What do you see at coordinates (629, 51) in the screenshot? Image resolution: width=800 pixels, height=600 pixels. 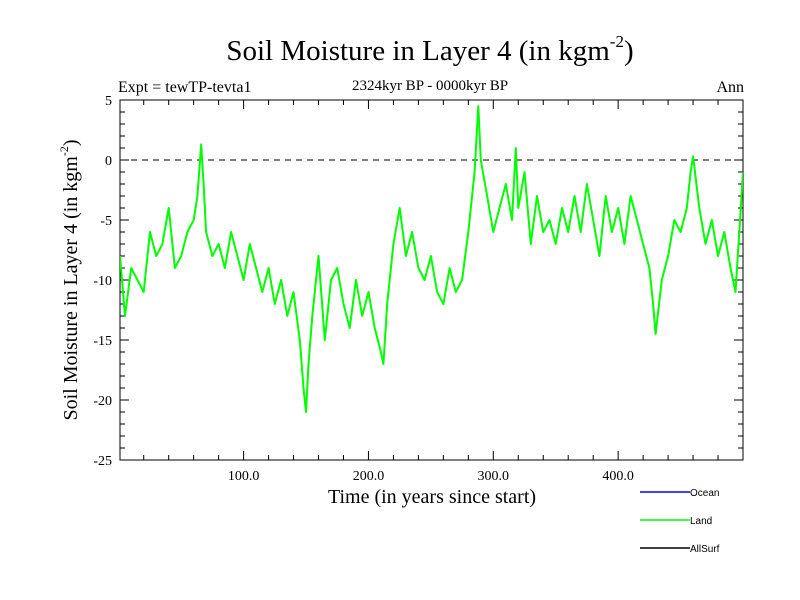 I see `title-suffix: )` at bounding box center [629, 51].